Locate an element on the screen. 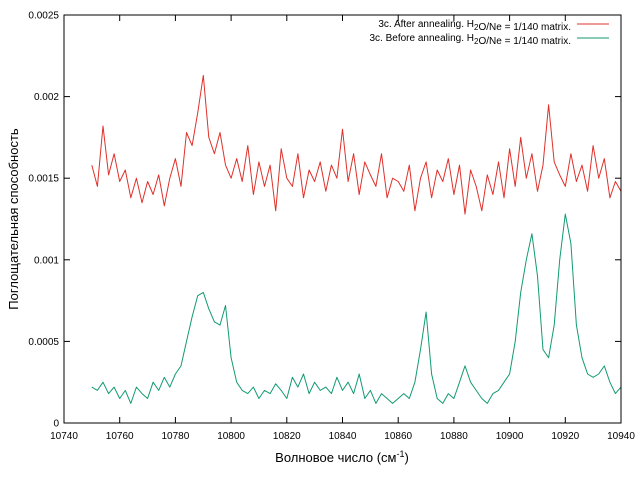  x-tick-label: 10820 is located at coordinates (287, 436).